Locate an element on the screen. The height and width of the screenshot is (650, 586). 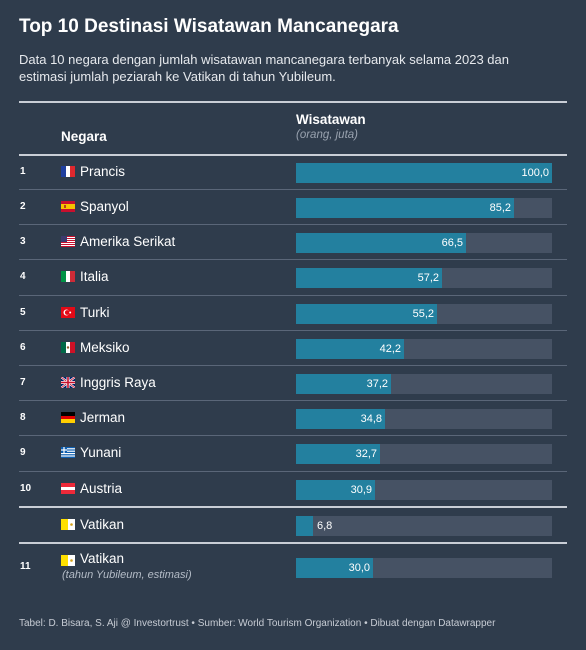
bar-value-label: 34,8 is located at coordinates (371, 419).